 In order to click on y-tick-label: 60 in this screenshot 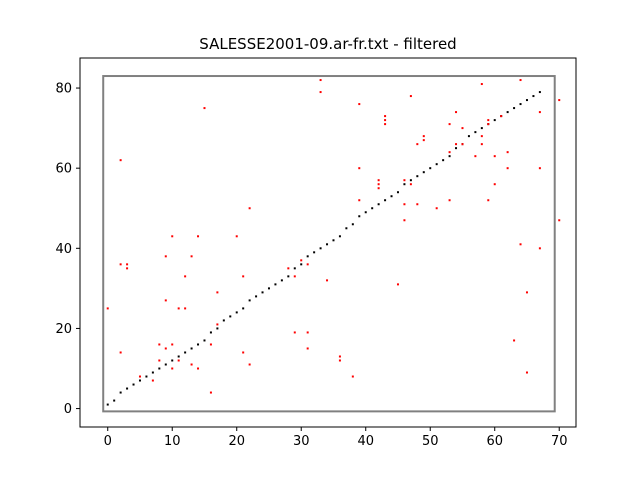, I will do `click(63, 169)`.